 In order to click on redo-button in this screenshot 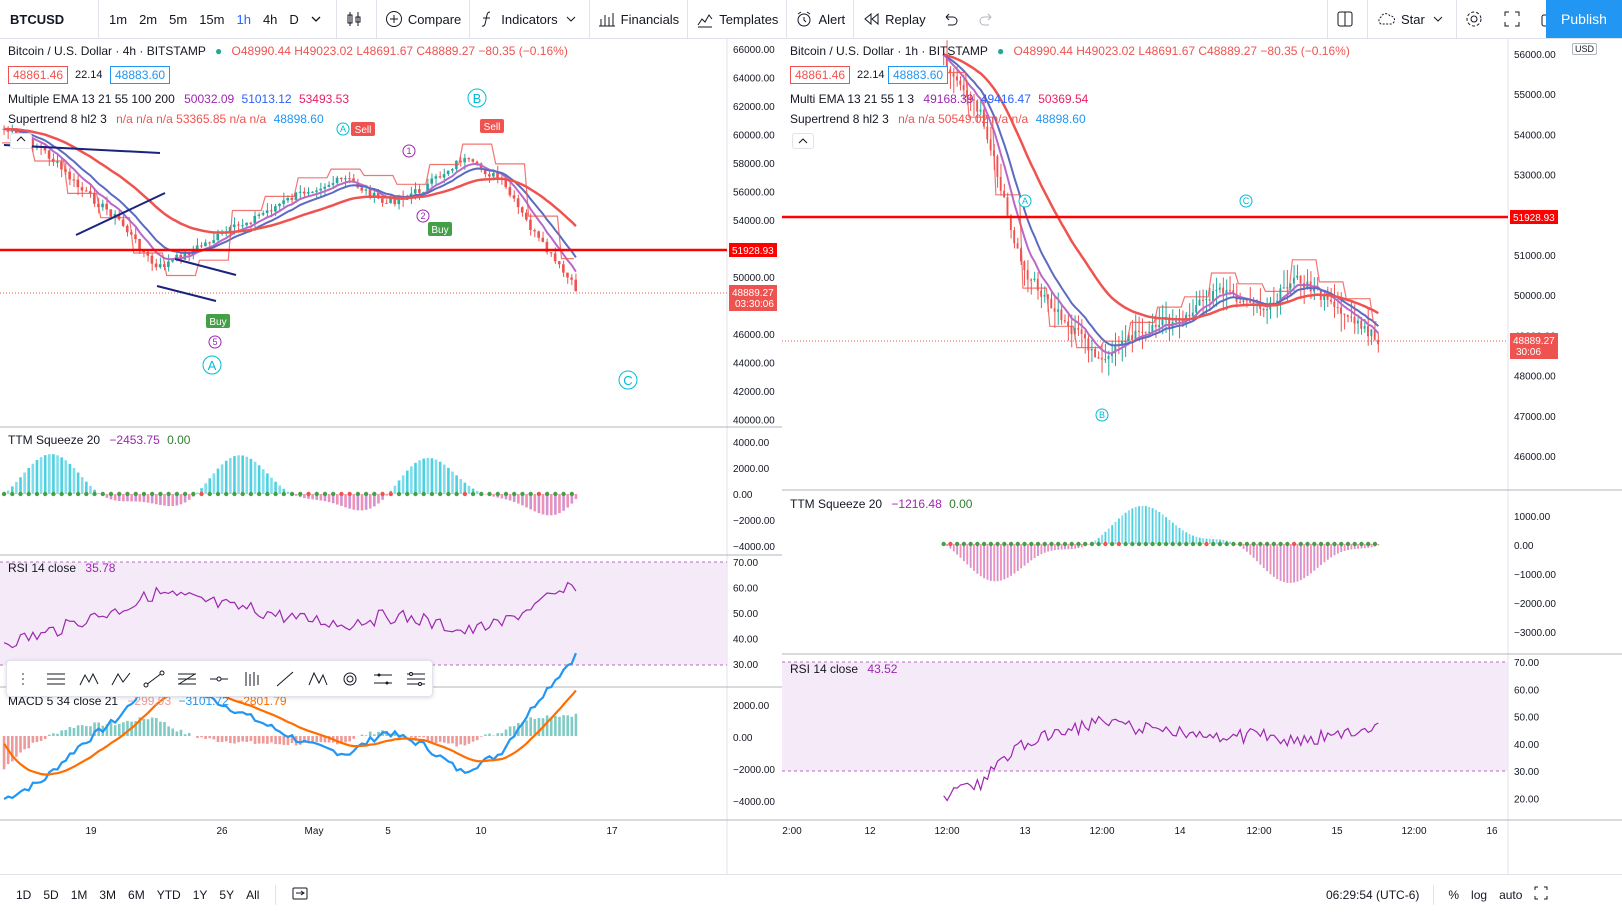, I will do `click(989, 19)`.